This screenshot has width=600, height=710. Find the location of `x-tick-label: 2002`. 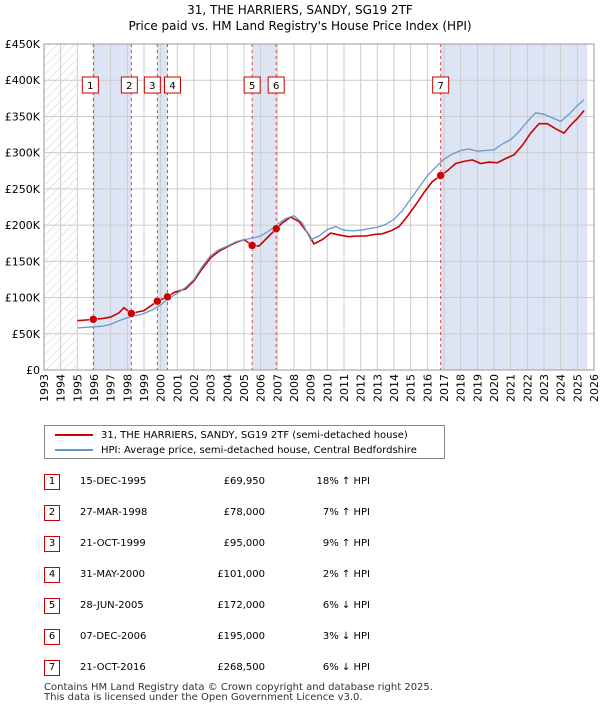

x-tick-label: 2002 is located at coordinates (194, 388).